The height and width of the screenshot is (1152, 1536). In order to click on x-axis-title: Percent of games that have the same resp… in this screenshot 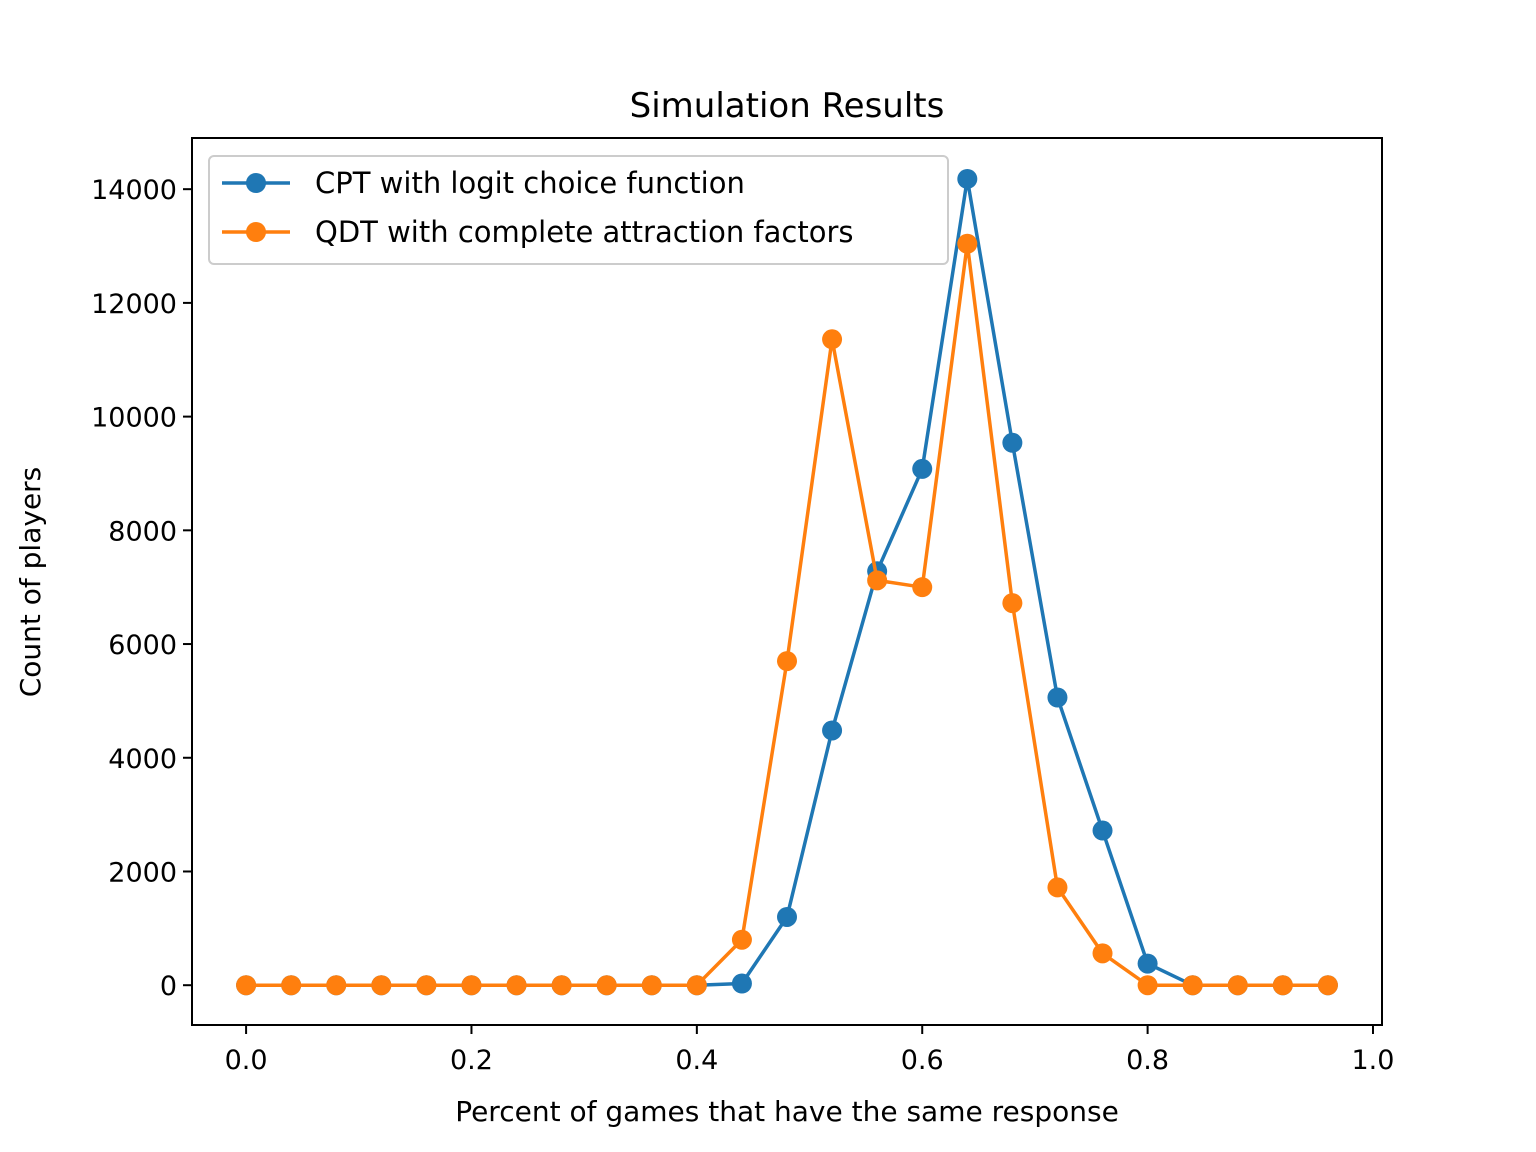, I will do `click(787, 1111)`.